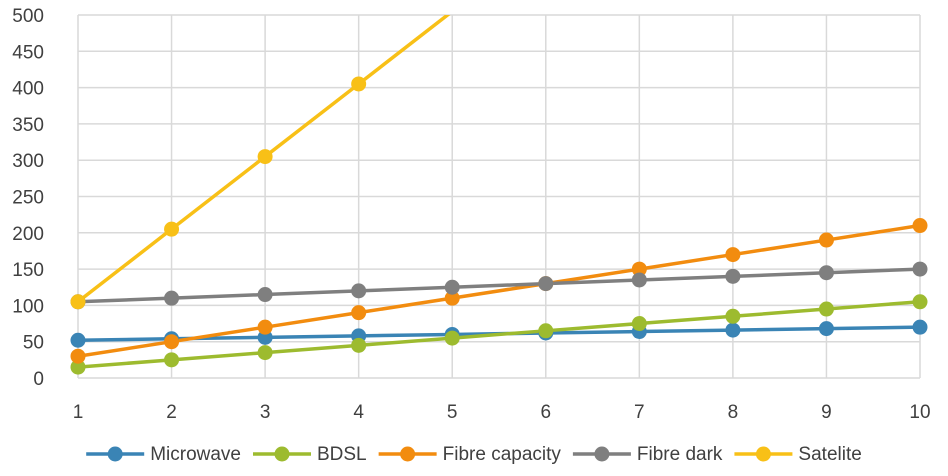 This screenshot has width=948, height=476. What do you see at coordinates (28, 198) in the screenshot?
I see `y-tick-label: 250` at bounding box center [28, 198].